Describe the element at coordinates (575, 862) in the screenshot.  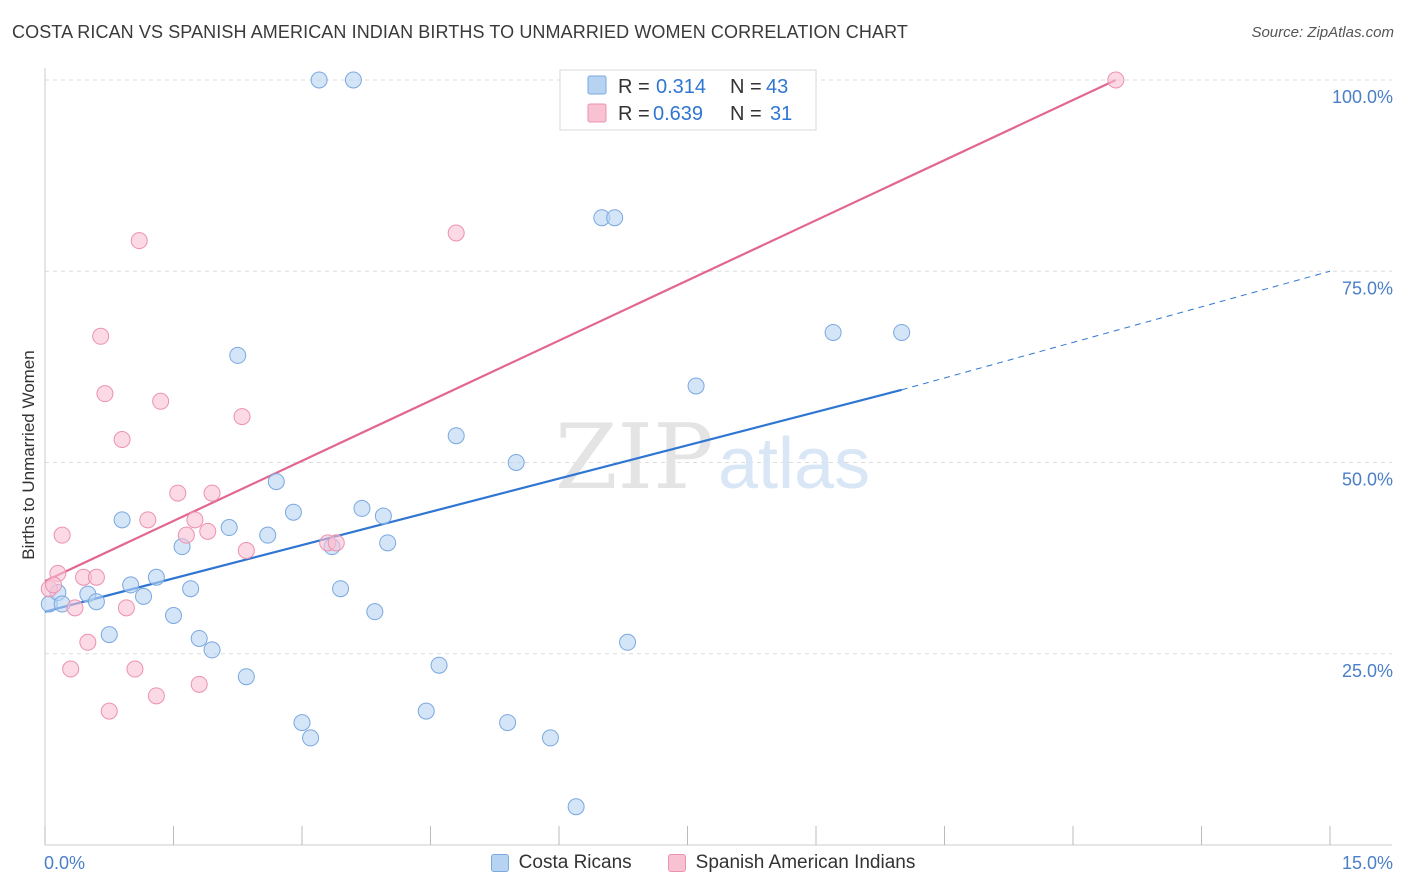
I see `bottom-legend-label-blue: Costa Ricans` at that location.